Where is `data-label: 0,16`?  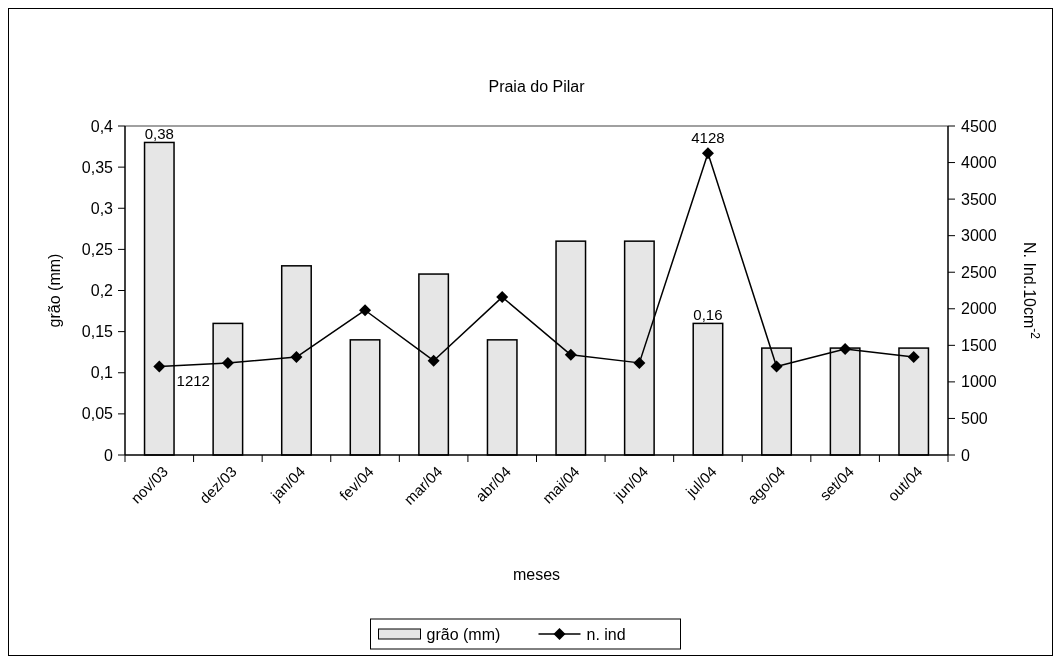 data-label: 0,16 is located at coordinates (708, 315).